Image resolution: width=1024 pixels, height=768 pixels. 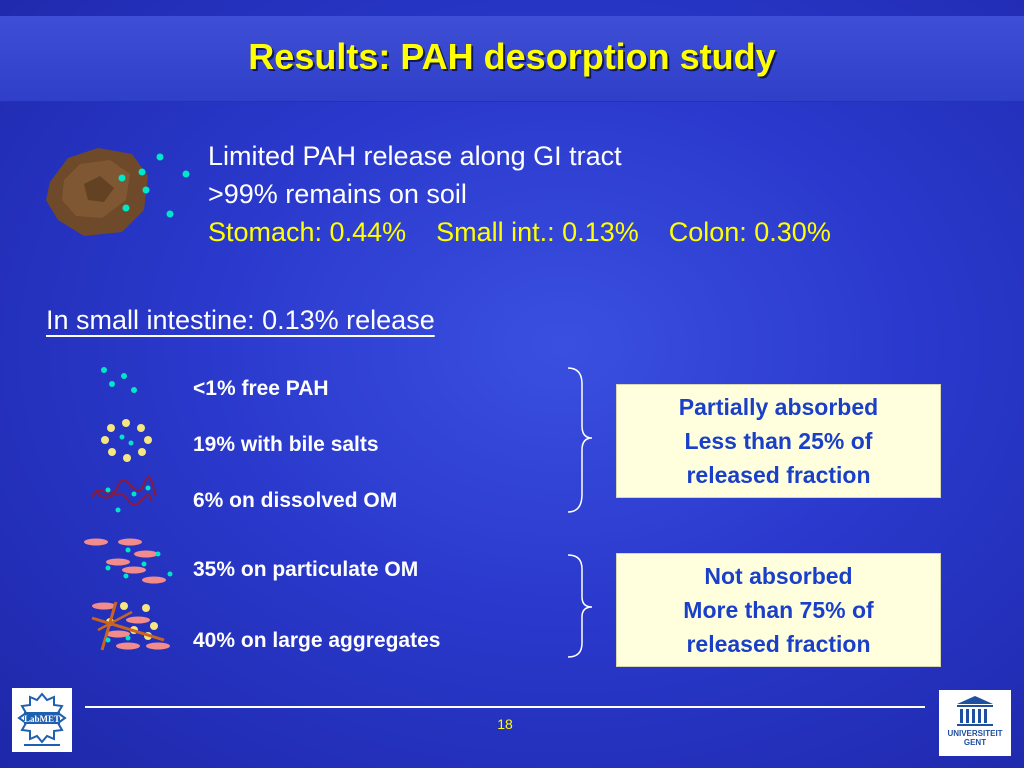 I want to click on item-bile-salts: 19% with bile salts, so click(x=286, y=444).